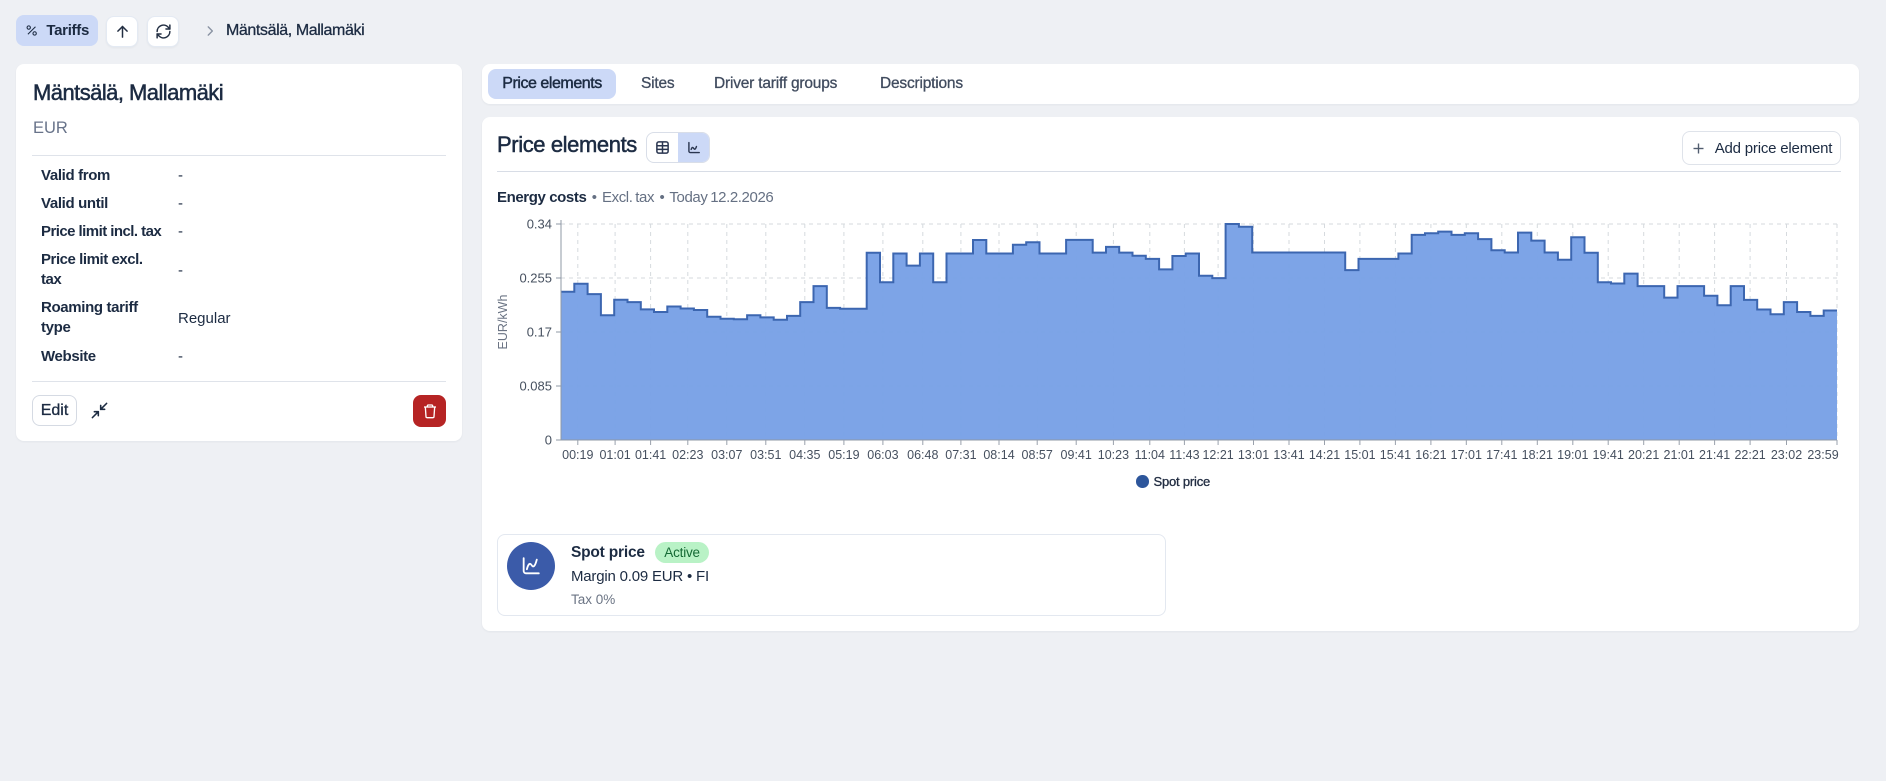  What do you see at coordinates (1749, 455) in the screenshot?
I see `svg-text: 22:21` at bounding box center [1749, 455].